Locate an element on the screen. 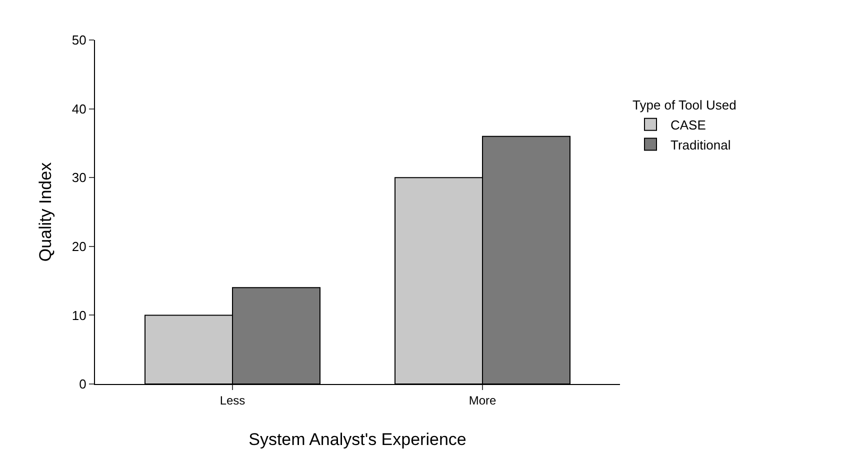 The height and width of the screenshot is (454, 855). legend-label: Traditional is located at coordinates (700, 144).